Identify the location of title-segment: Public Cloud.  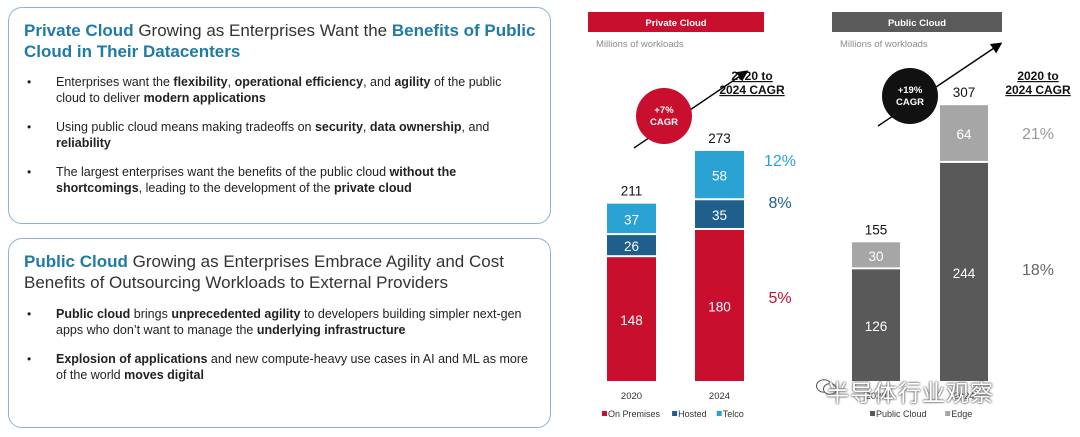
(76, 261).